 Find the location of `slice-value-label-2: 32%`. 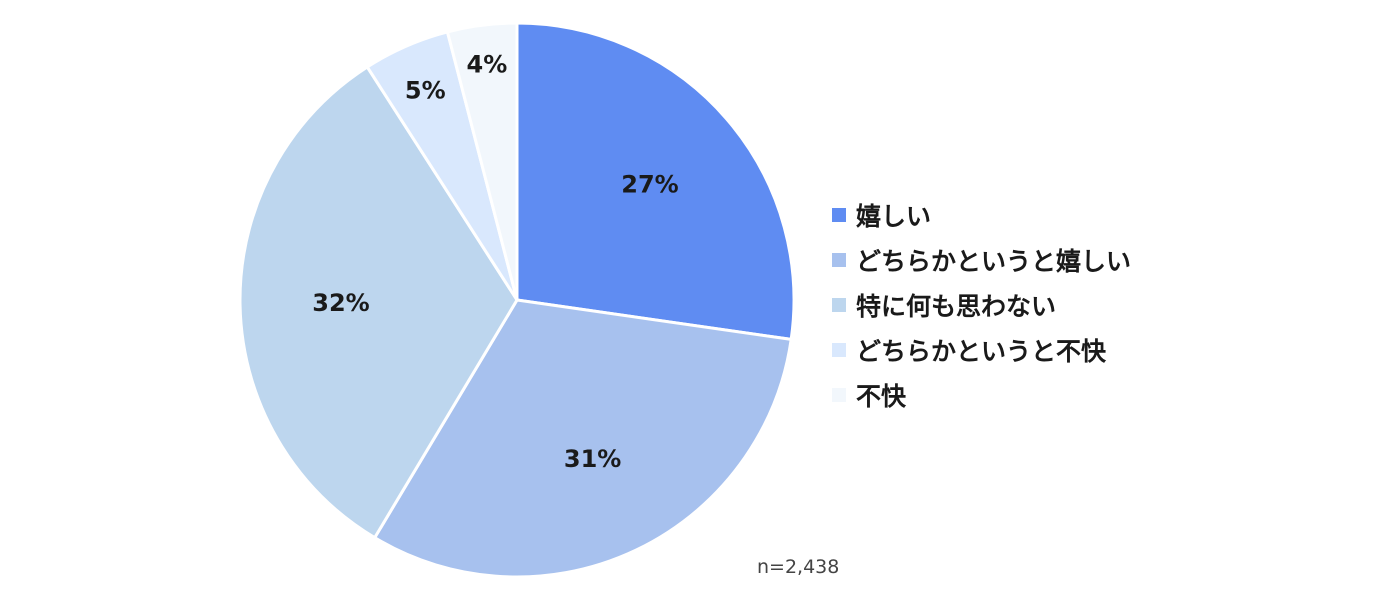

slice-value-label-2: 32% is located at coordinates (340, 303).